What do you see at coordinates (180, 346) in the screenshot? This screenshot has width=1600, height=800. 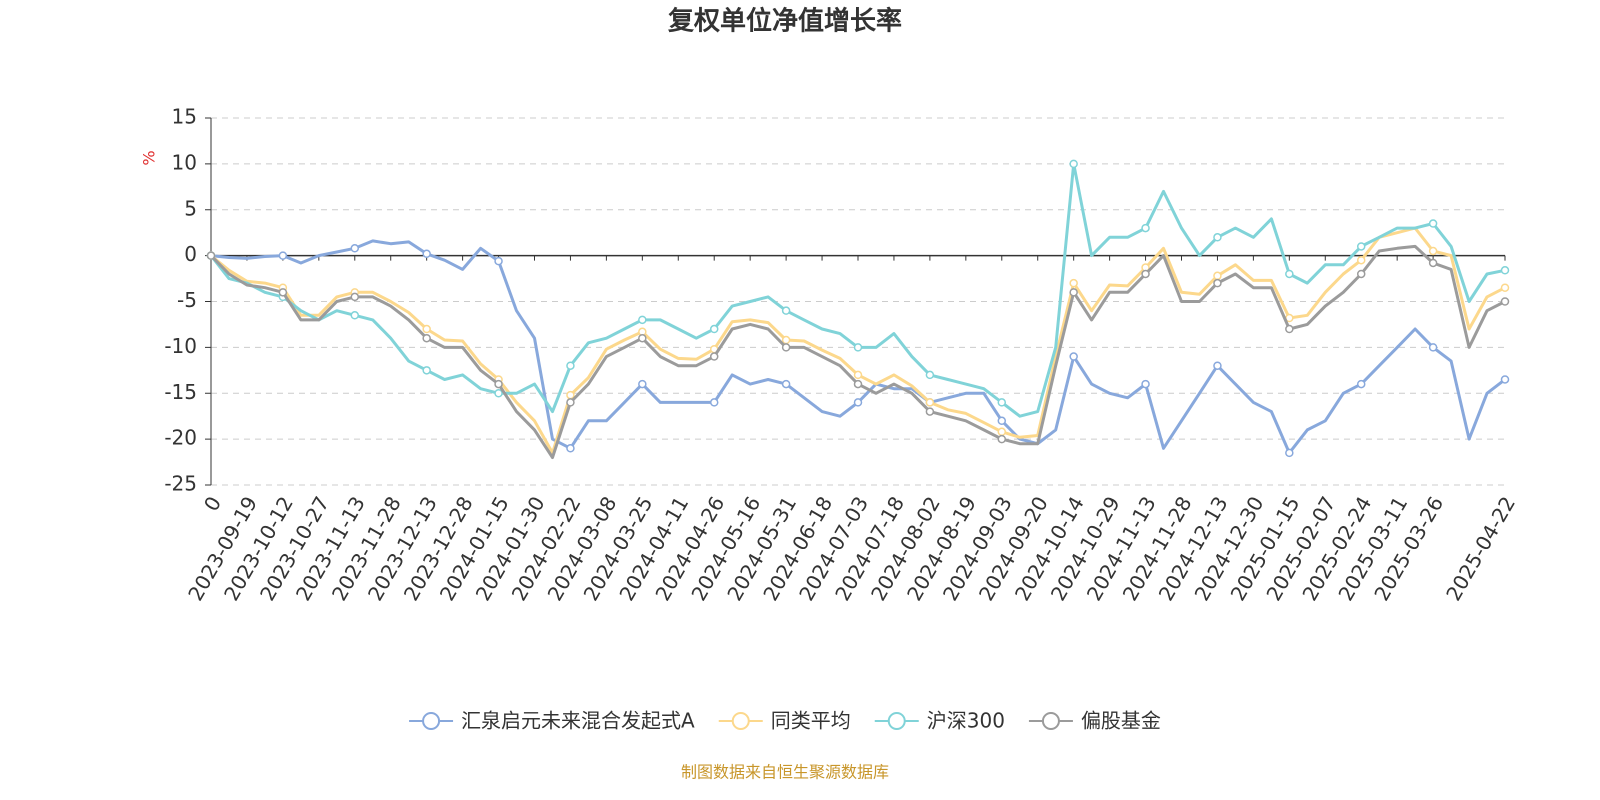 I see `y-tick-label: -10` at bounding box center [180, 346].